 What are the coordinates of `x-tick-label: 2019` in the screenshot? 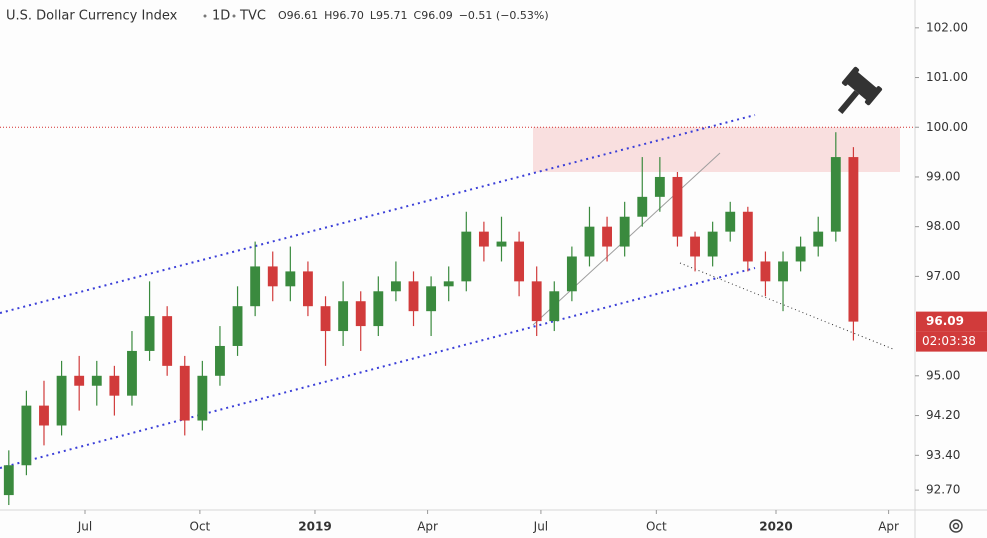 It's located at (314, 527).